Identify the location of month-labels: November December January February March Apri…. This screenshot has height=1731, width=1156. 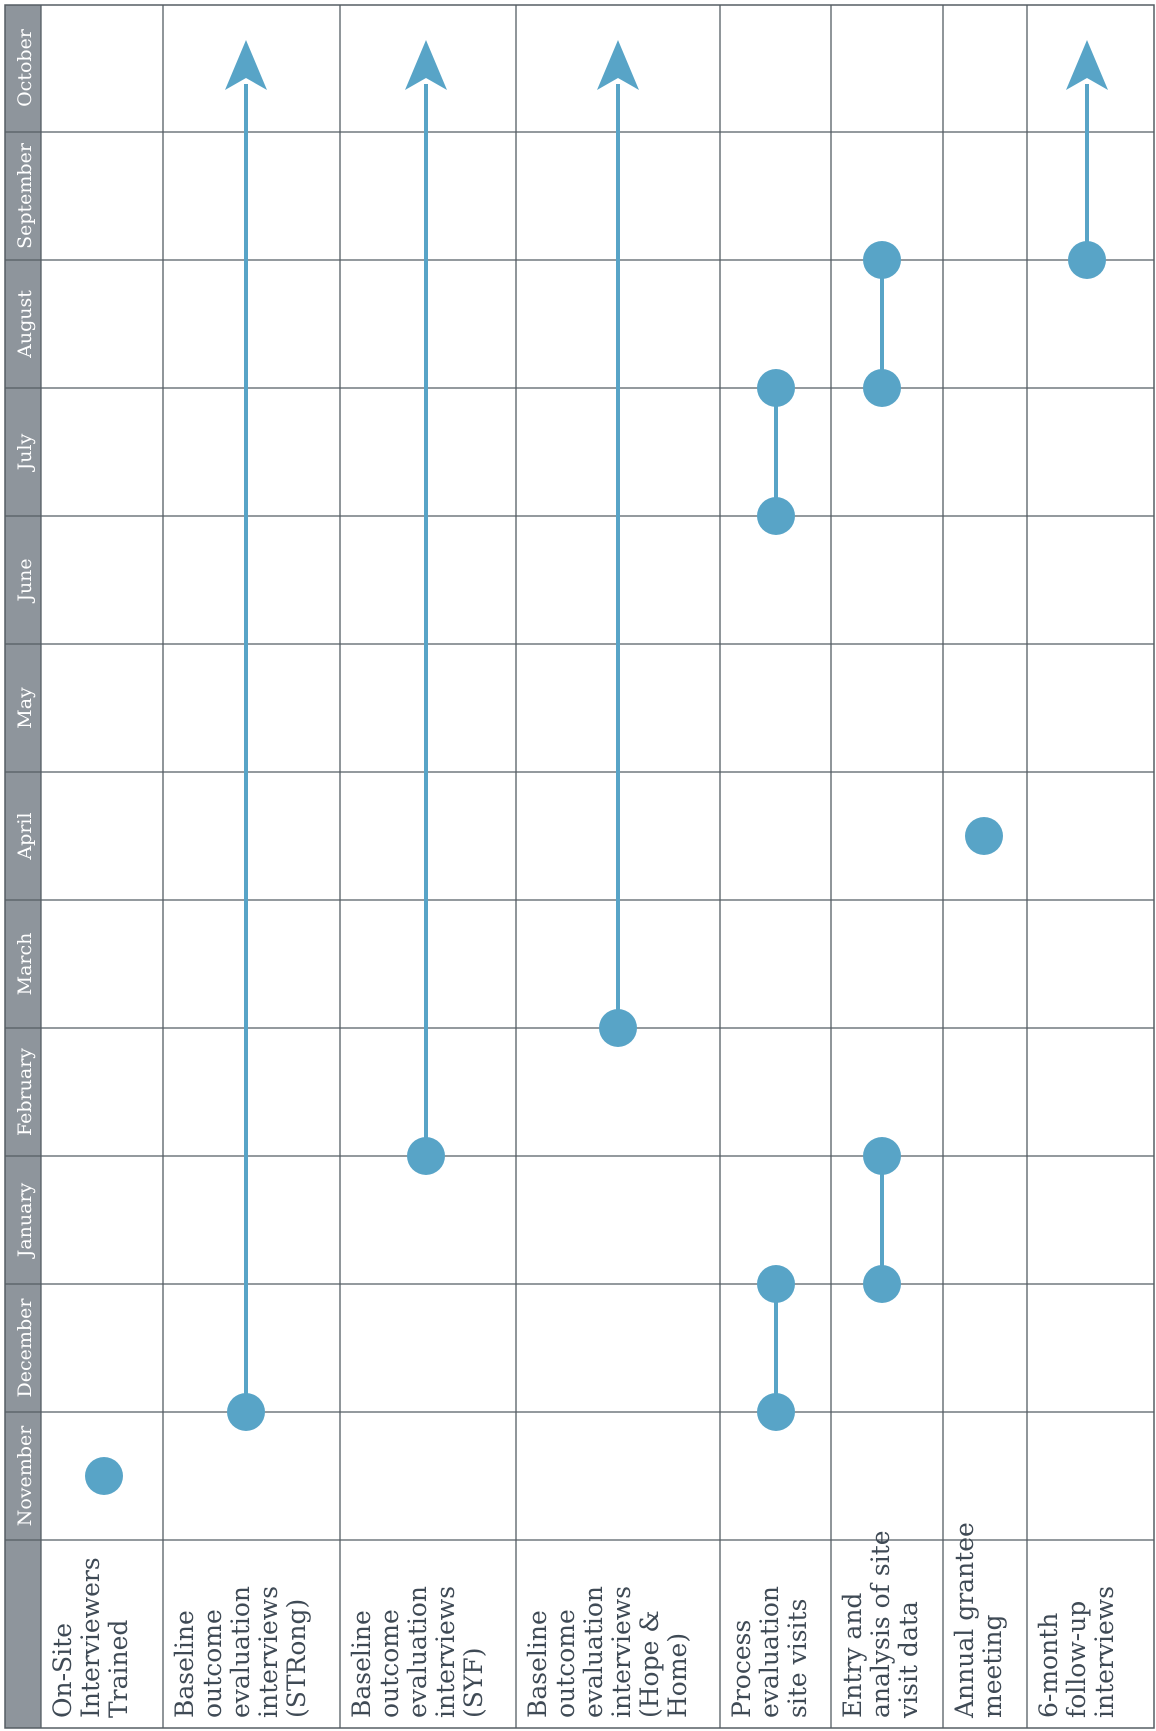
(25, 777).